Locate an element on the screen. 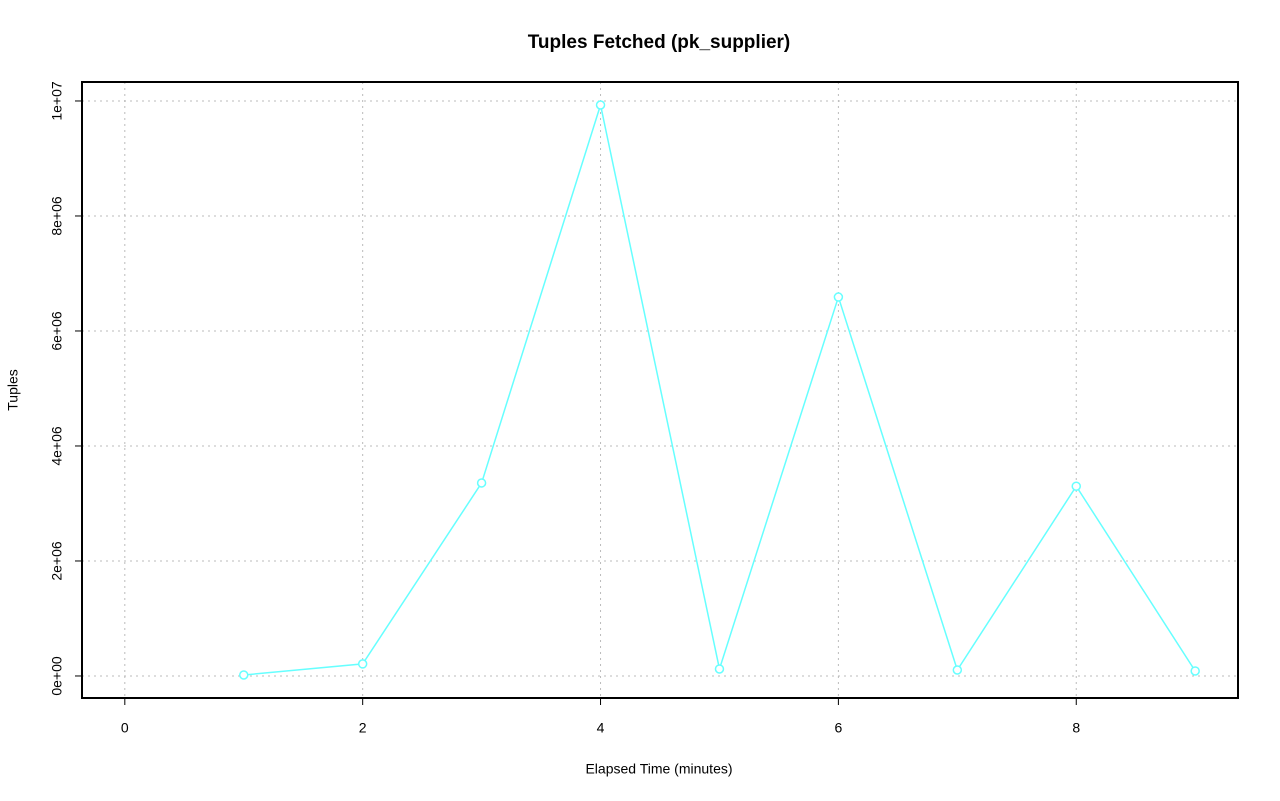 The image size is (1280, 801). y-tick-label: 2e+06 is located at coordinates (57, 561).